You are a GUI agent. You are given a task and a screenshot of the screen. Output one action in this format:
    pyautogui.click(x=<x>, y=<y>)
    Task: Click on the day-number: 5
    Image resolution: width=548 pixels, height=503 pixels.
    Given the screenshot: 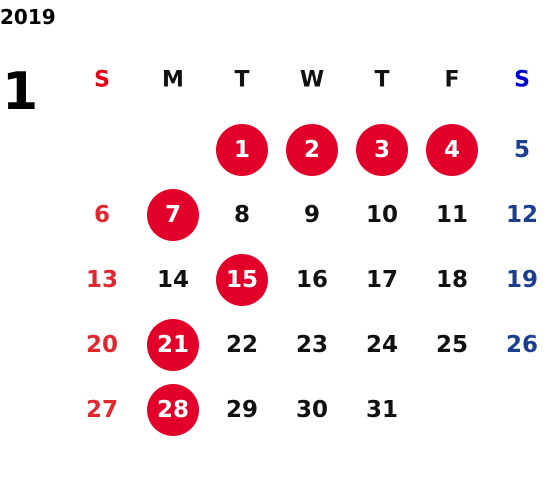 What is the action you would take?
    pyautogui.click(x=522, y=150)
    